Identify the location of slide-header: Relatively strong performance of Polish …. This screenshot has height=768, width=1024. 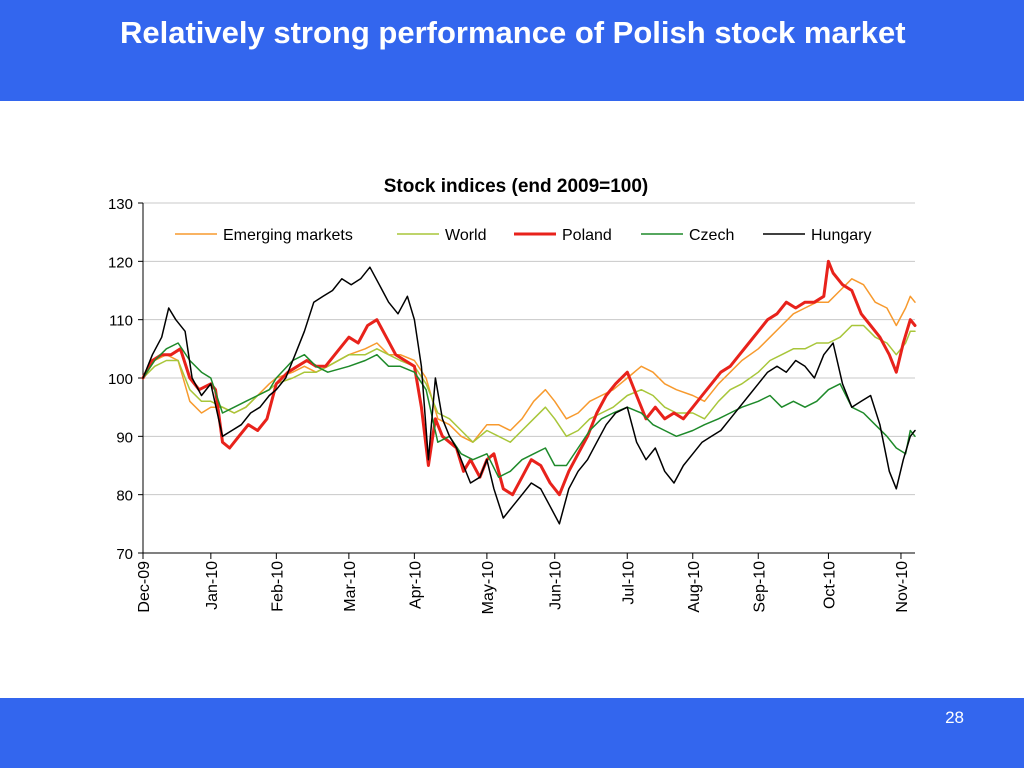
(512, 50).